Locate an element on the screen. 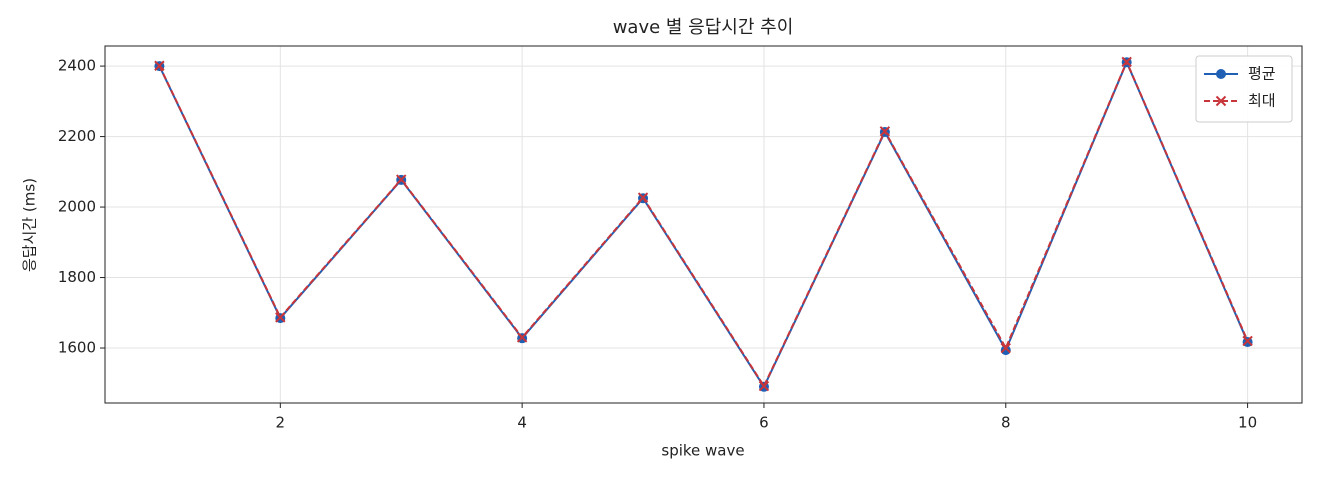 Image resolution: width=1320 pixels, height=480 pixels. y-tick-label: 1600 is located at coordinates (77, 348).